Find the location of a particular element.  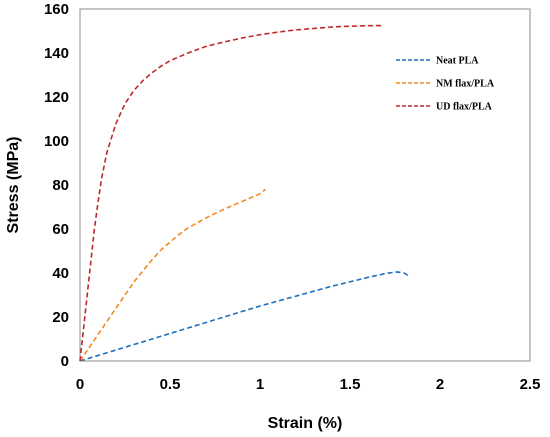

x-tick-label: 0 is located at coordinates (80, 384).